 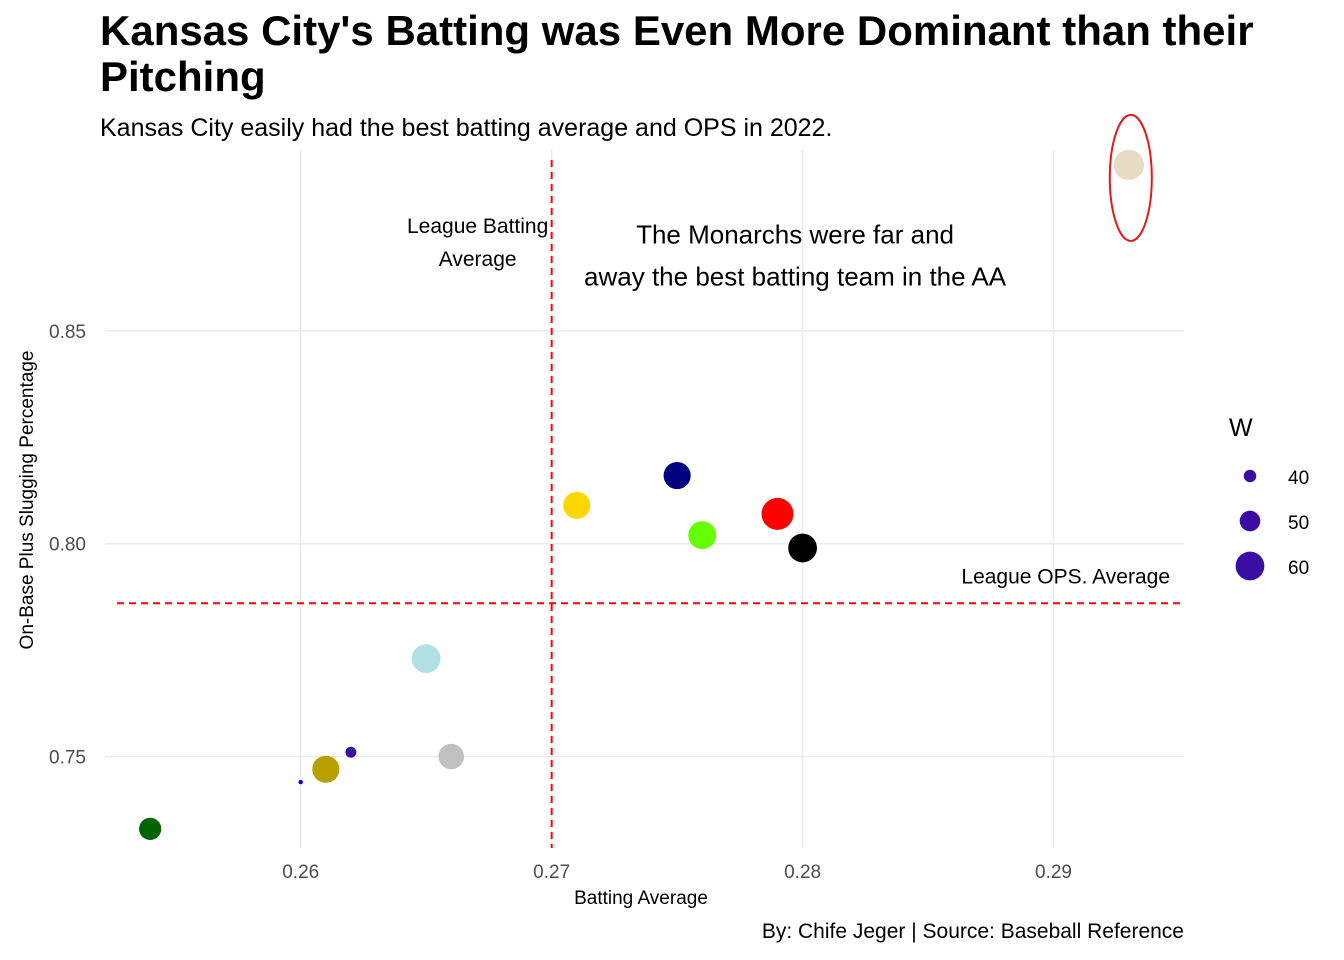 What do you see at coordinates (551, 872) in the screenshot?
I see `x-tick-label: 0.27` at bounding box center [551, 872].